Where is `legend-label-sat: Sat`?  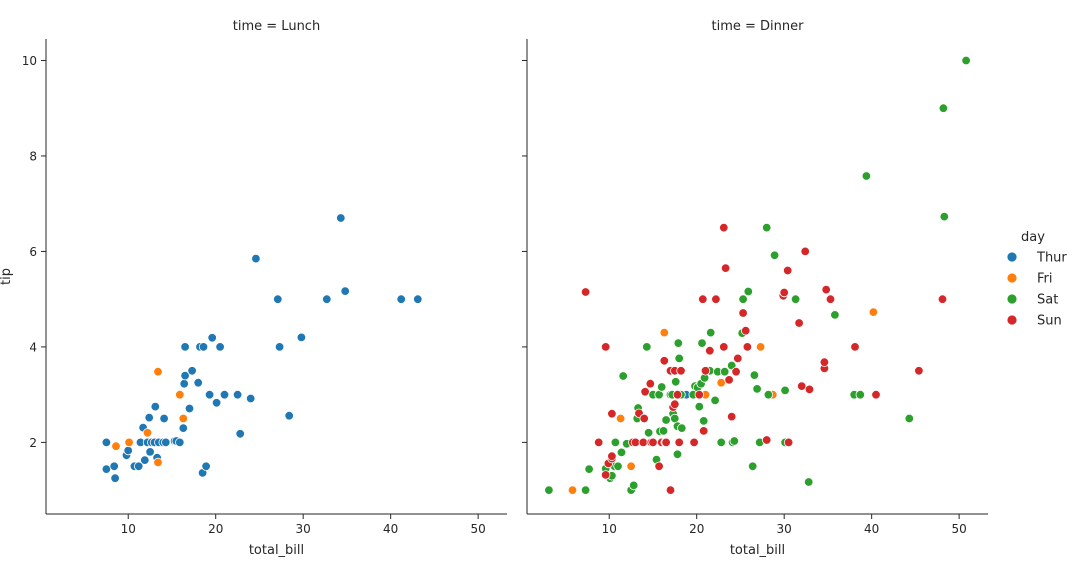 legend-label-sat: Sat is located at coordinates (1047, 300).